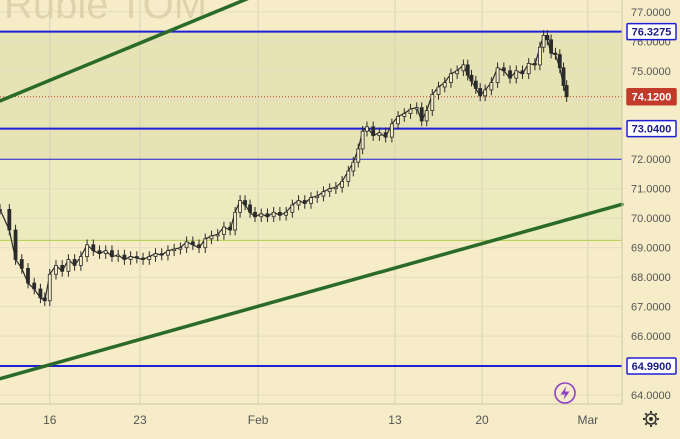  Describe the element at coordinates (105, 13) in the screenshot. I see `watermark: Ruble TOM` at that location.